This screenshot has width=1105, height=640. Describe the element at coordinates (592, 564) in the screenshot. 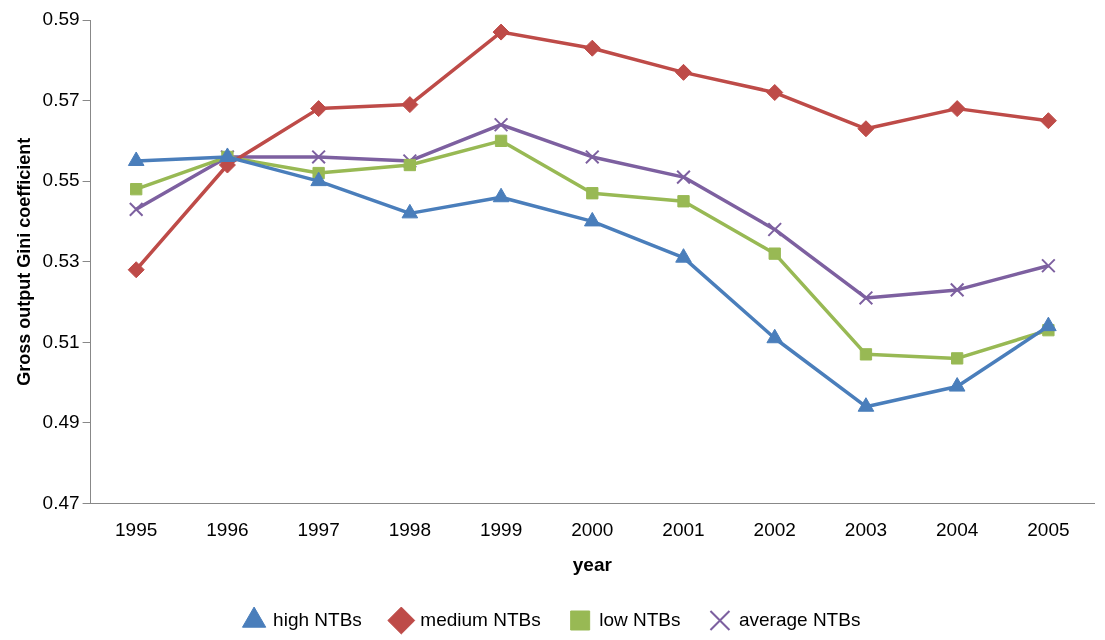

I see `x-axis-title: year` at that location.